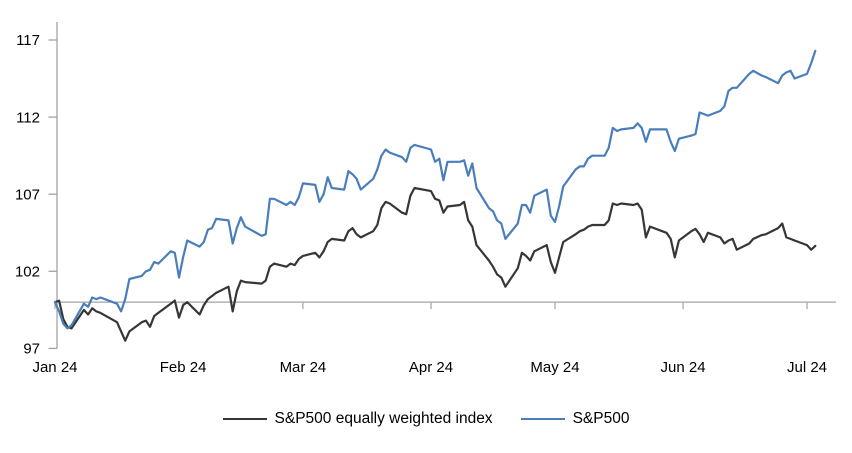 The height and width of the screenshot is (453, 852). Describe the element at coordinates (54, 367) in the screenshot. I see `x-tick-label: Jan 24` at that location.